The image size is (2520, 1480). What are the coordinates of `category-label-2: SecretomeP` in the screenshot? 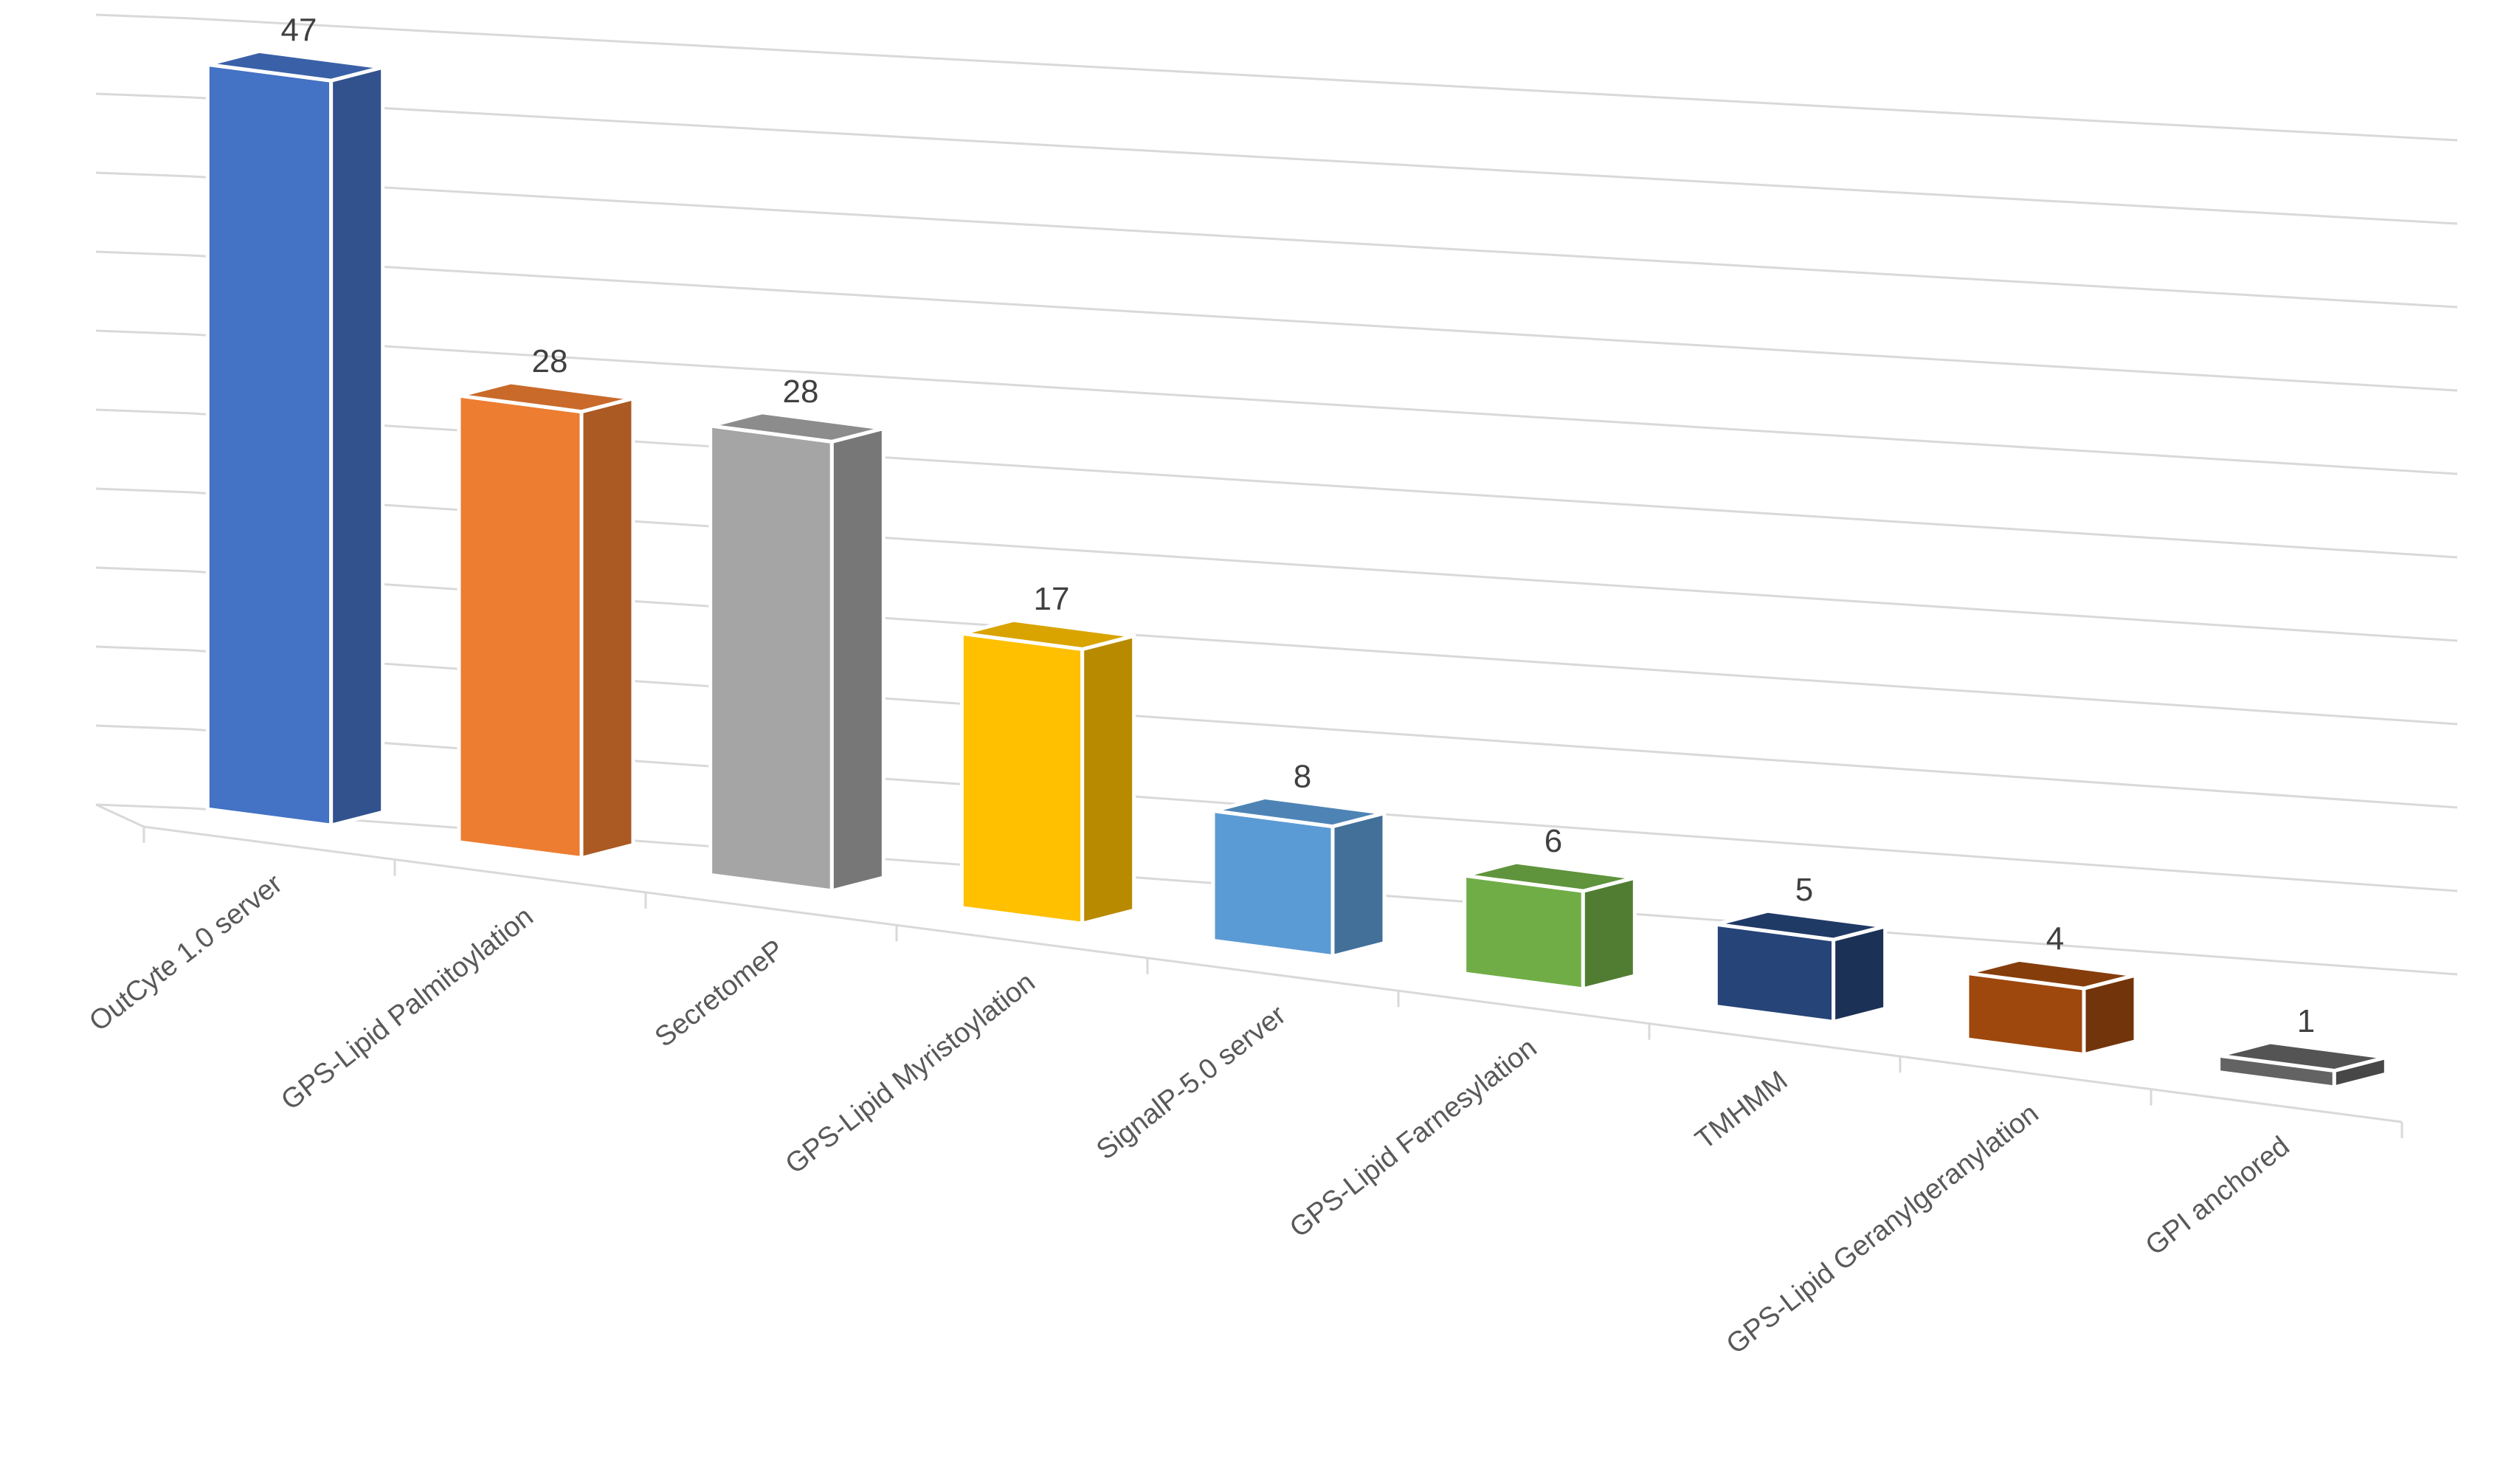 It's located at (719, 994).